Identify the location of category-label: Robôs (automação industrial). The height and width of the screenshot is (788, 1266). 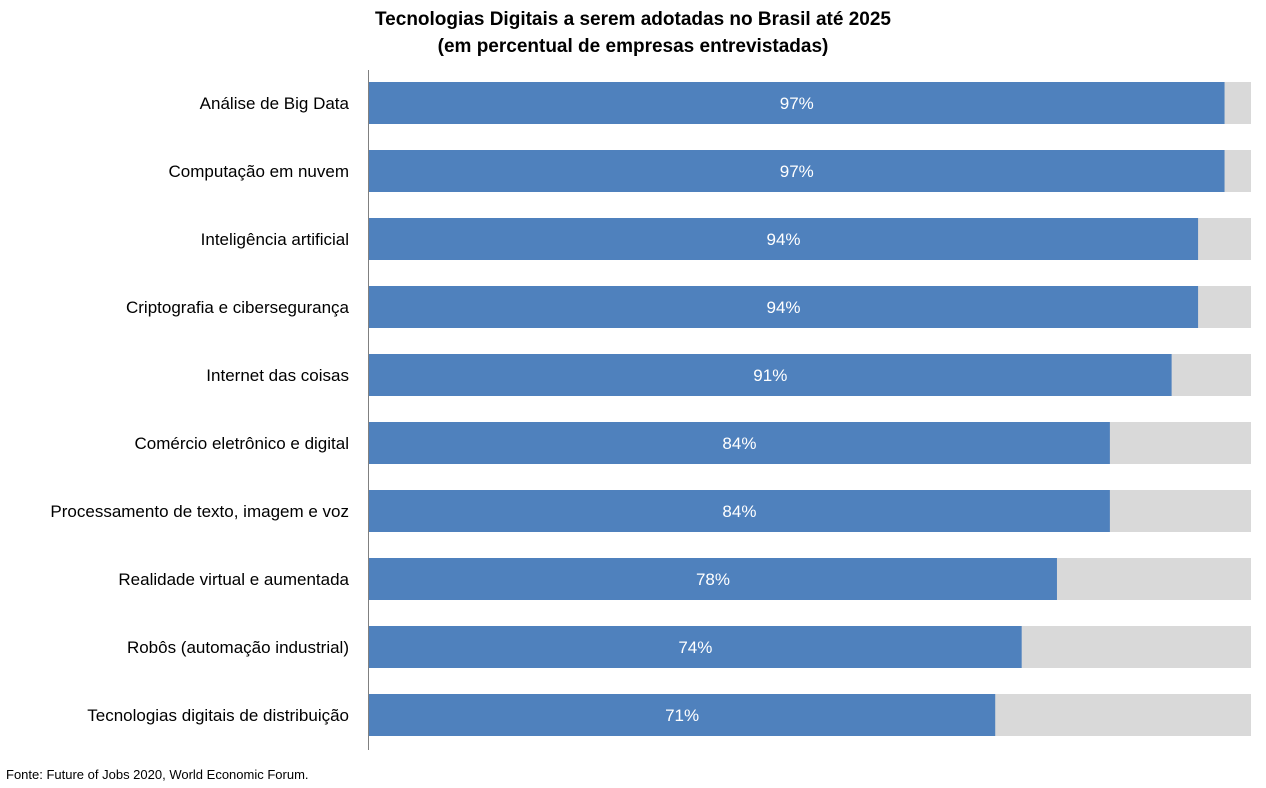
(238, 647).